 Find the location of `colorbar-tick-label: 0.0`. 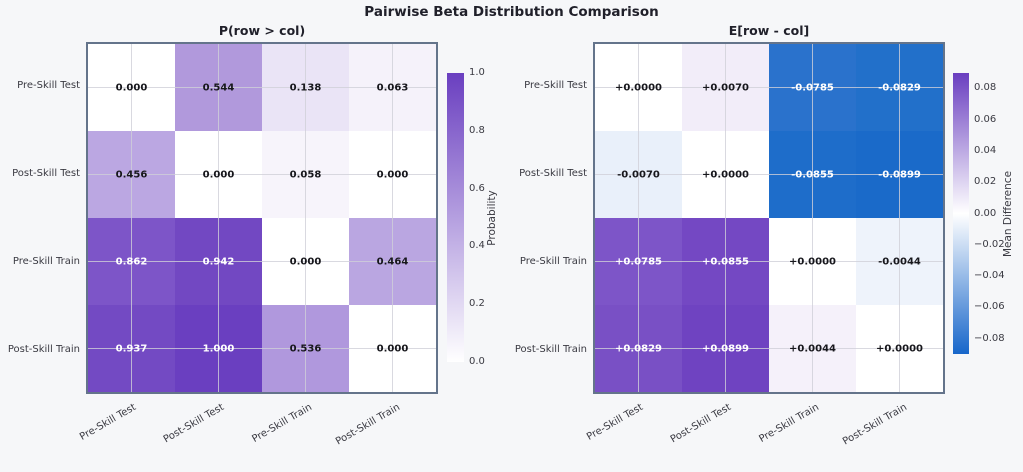

colorbar-tick-label: 0.0 is located at coordinates (477, 361).